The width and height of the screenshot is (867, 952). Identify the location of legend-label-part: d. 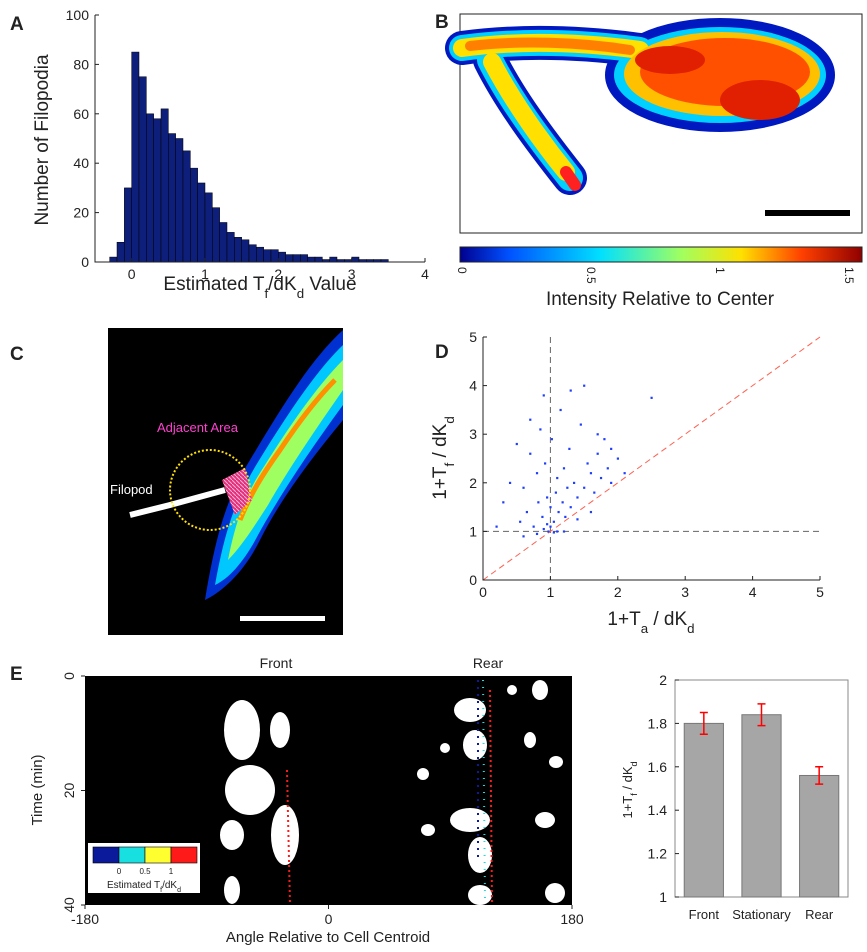
(179, 890).